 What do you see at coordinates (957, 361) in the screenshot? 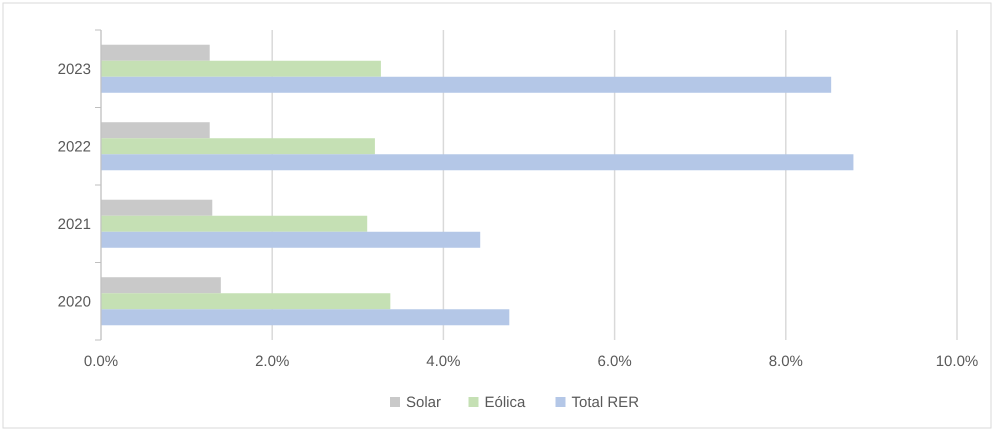
I see `x-tick-label: 10.0%` at bounding box center [957, 361].